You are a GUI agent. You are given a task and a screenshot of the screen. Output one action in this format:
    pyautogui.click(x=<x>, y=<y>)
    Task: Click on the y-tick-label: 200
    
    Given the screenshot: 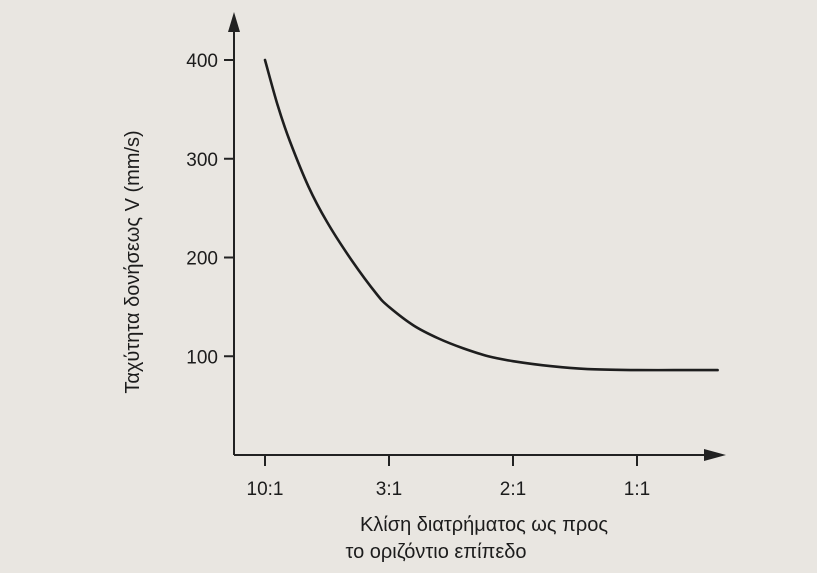 What is the action you would take?
    pyautogui.click(x=202, y=259)
    